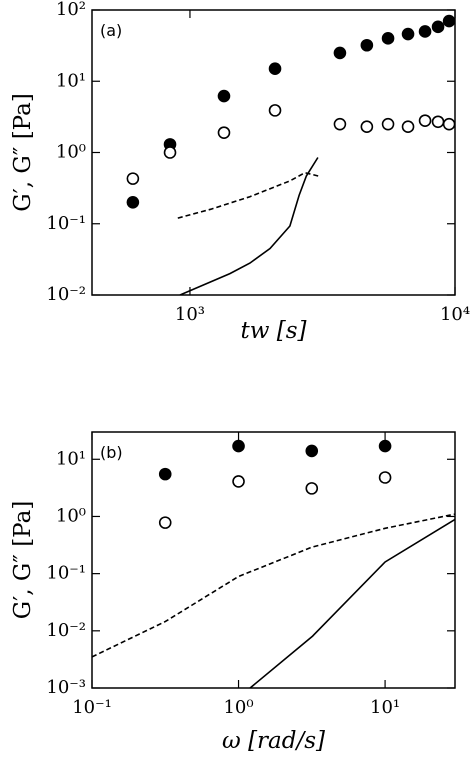  What do you see at coordinates (71, 10) in the screenshot?
I see `y-tick-label: 10²` at bounding box center [71, 10].